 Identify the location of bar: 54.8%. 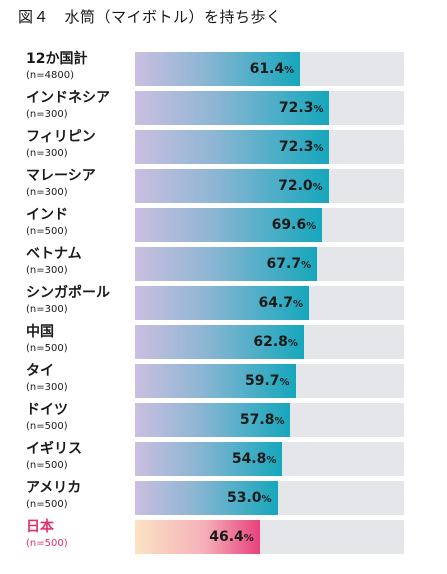
(209, 460).